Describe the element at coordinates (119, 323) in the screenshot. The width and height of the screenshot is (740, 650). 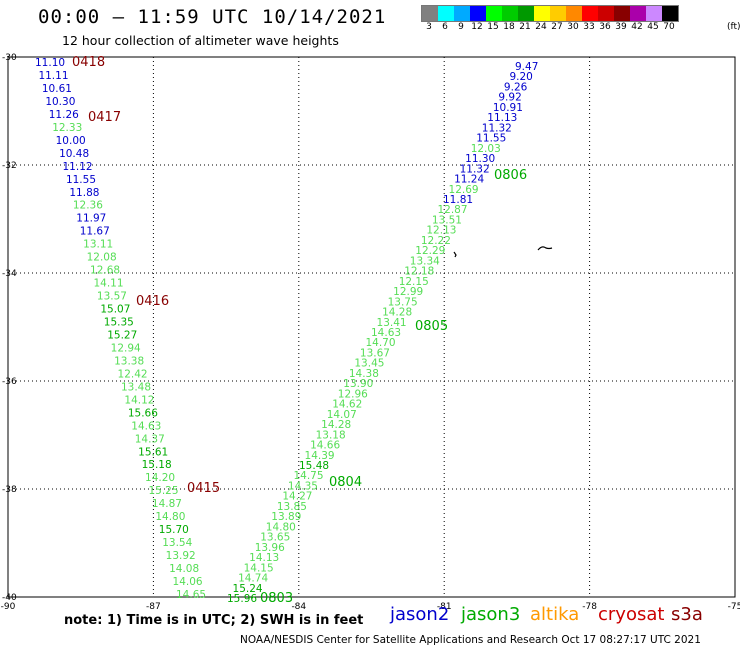
I see `swh-value: 15.35` at that location.